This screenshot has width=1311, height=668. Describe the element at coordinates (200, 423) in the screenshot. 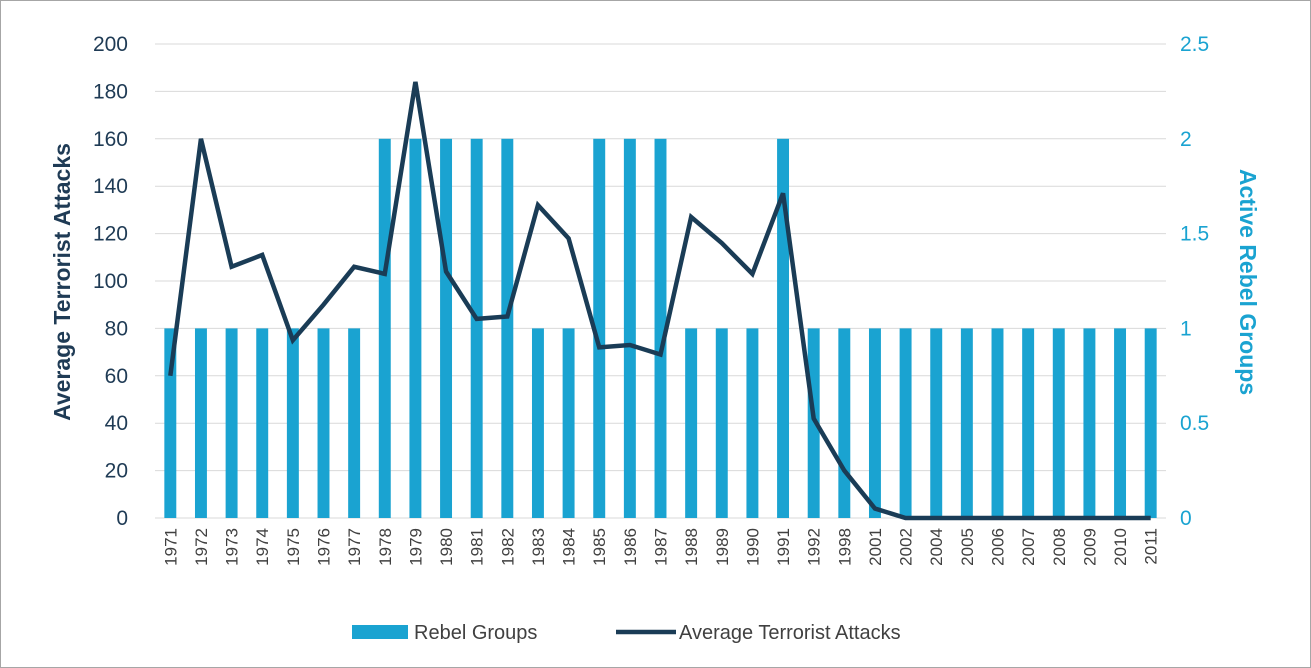

I see `bar-rebel-groups-1972` at that location.